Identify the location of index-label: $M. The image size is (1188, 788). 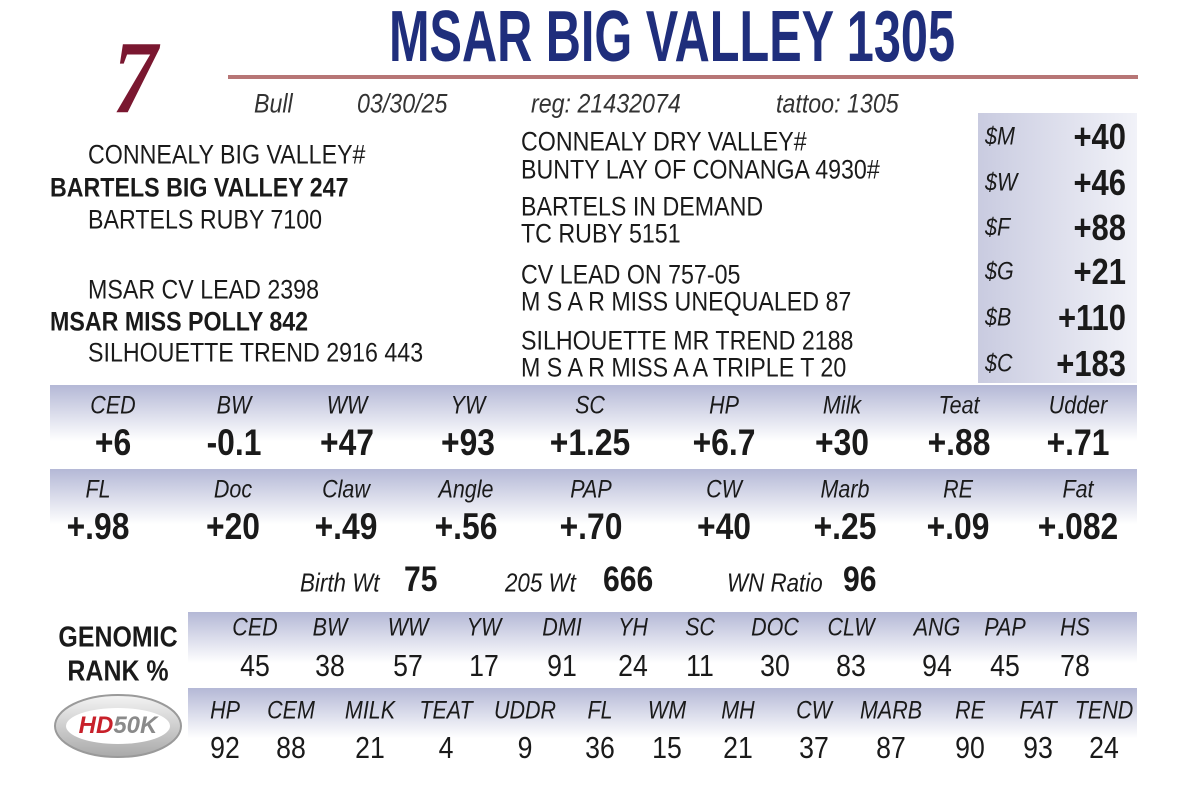
(1000, 136).